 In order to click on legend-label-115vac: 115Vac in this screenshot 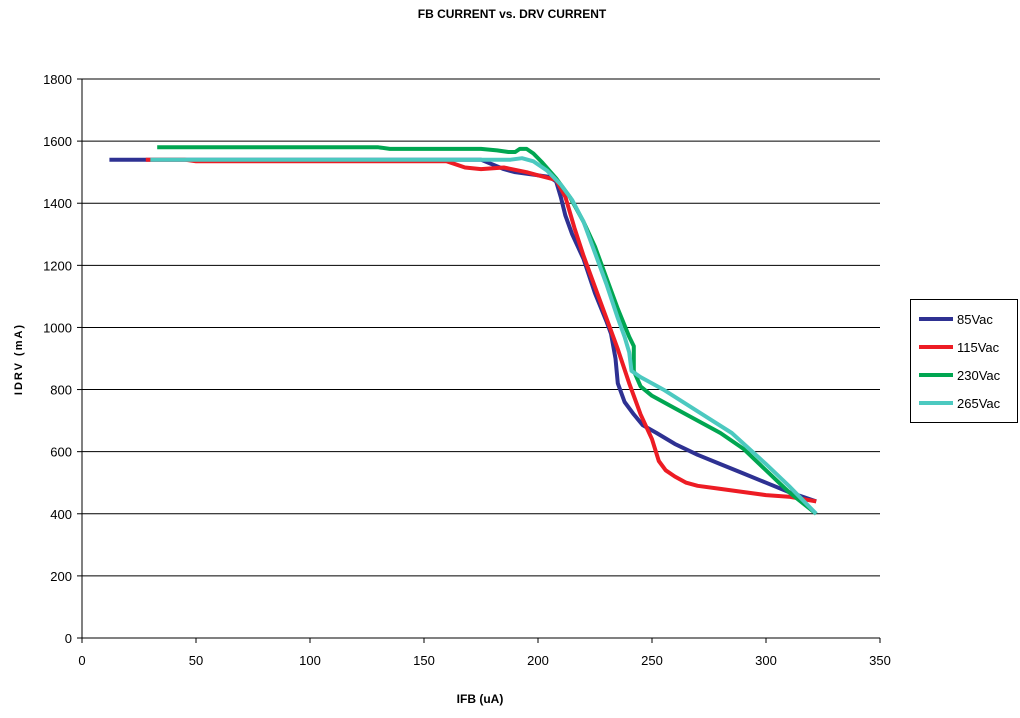, I will do `click(978, 347)`.